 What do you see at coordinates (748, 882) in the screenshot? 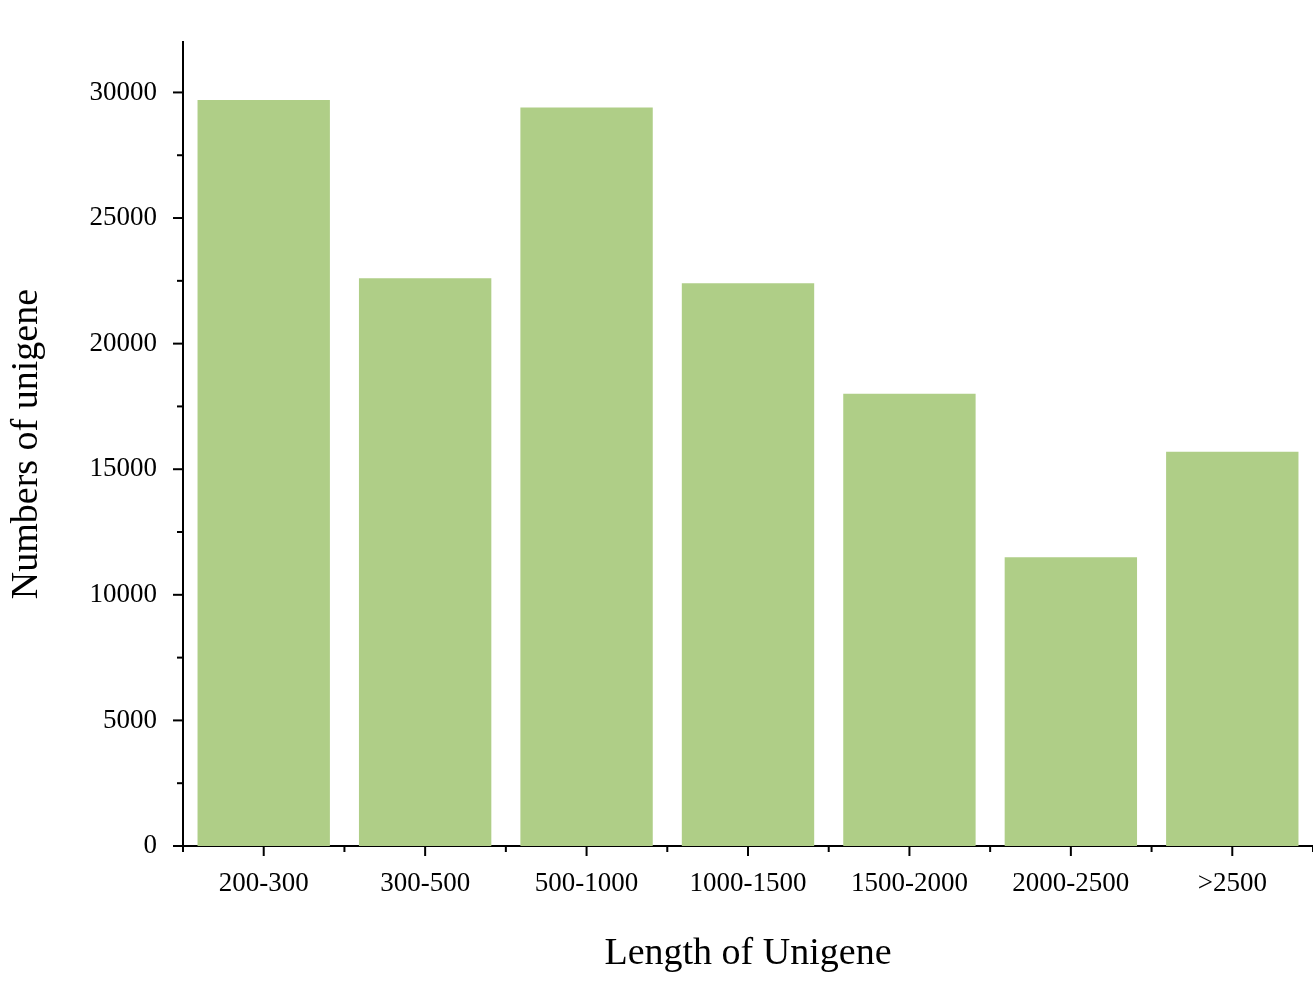
I see `x-tick-label: 1000-1500` at bounding box center [748, 882].